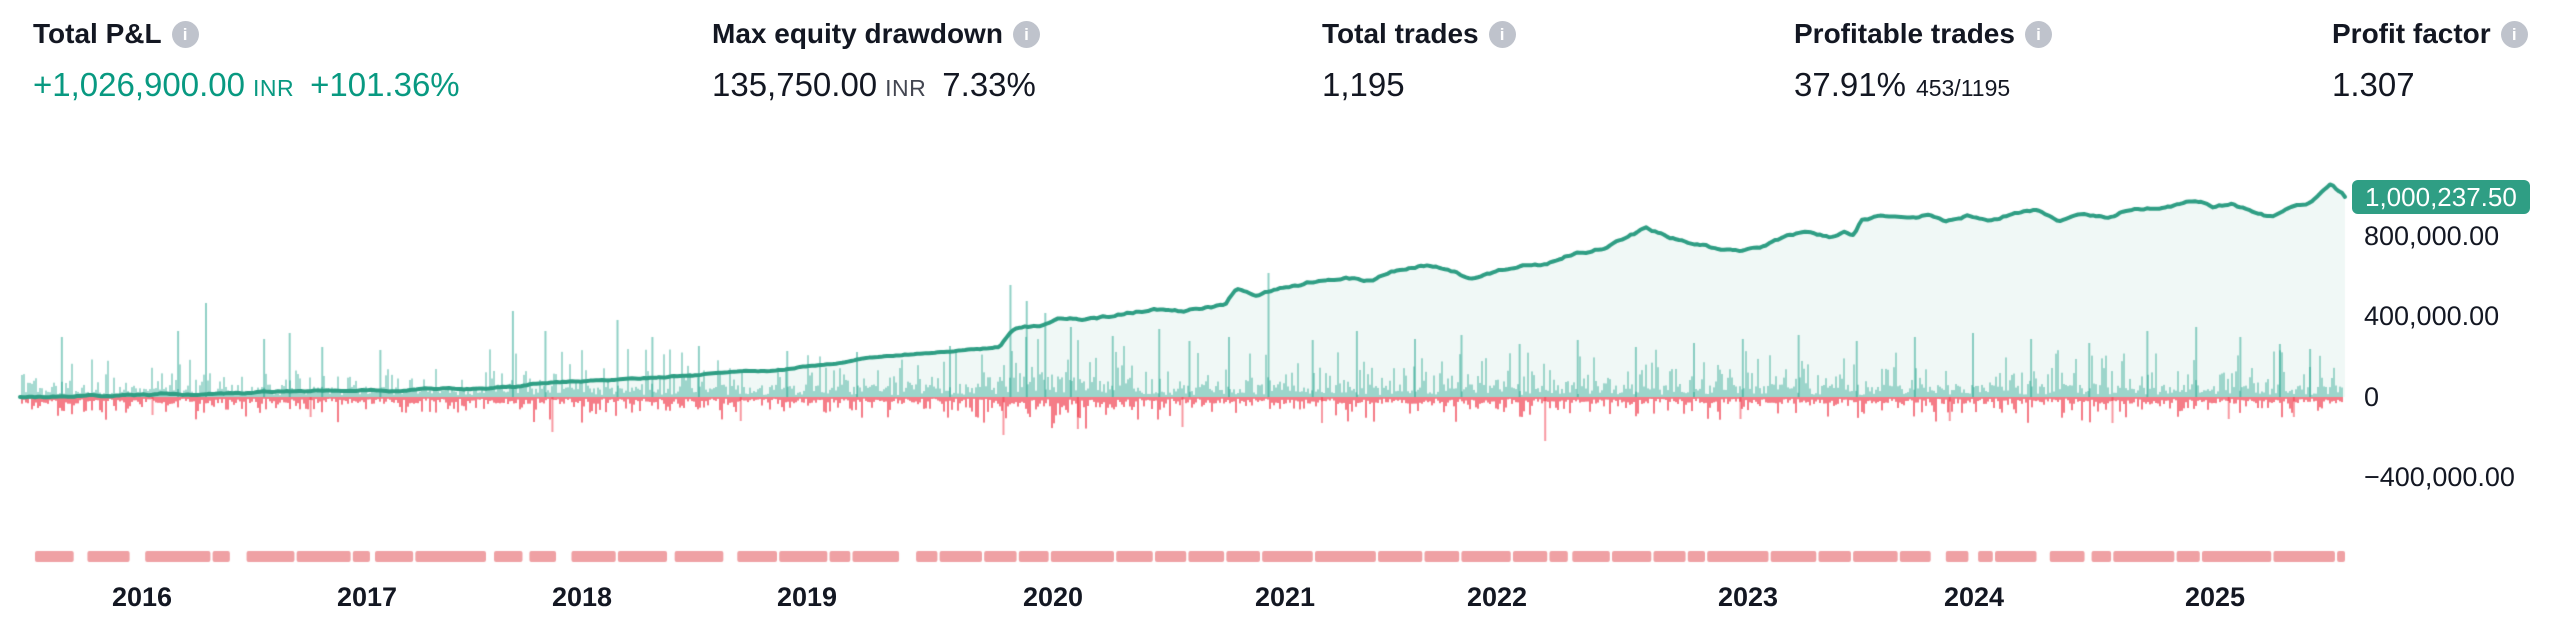  I want to click on x-axis-year: 2021, so click(1285, 597).